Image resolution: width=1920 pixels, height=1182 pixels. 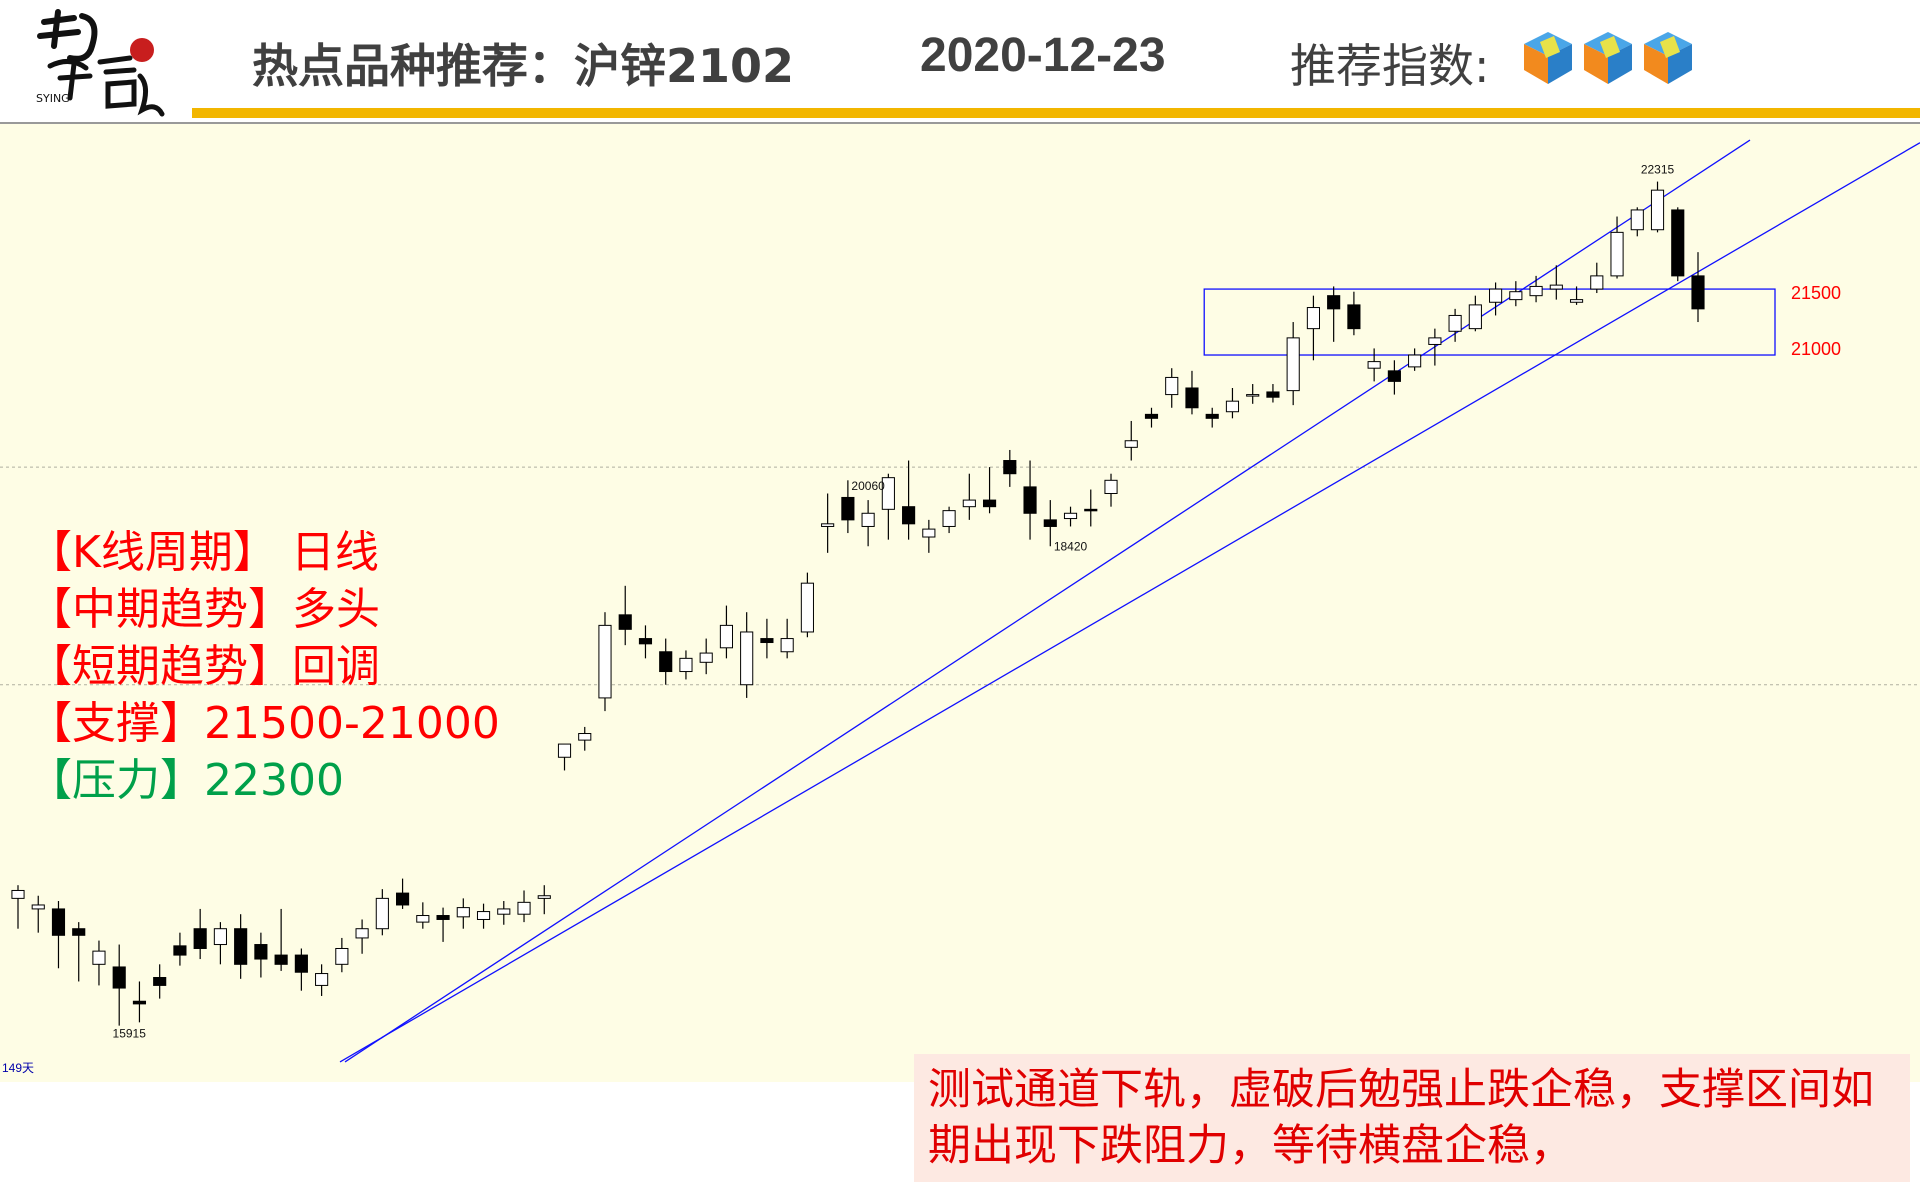 What do you see at coordinates (1412, 1118) in the screenshot?
I see `comment-box: 测试通道下轨，虚破后勉强止跌企稳，支撑区间如期出现下跌阻力，等待横盘企稳，` at bounding box center [1412, 1118].